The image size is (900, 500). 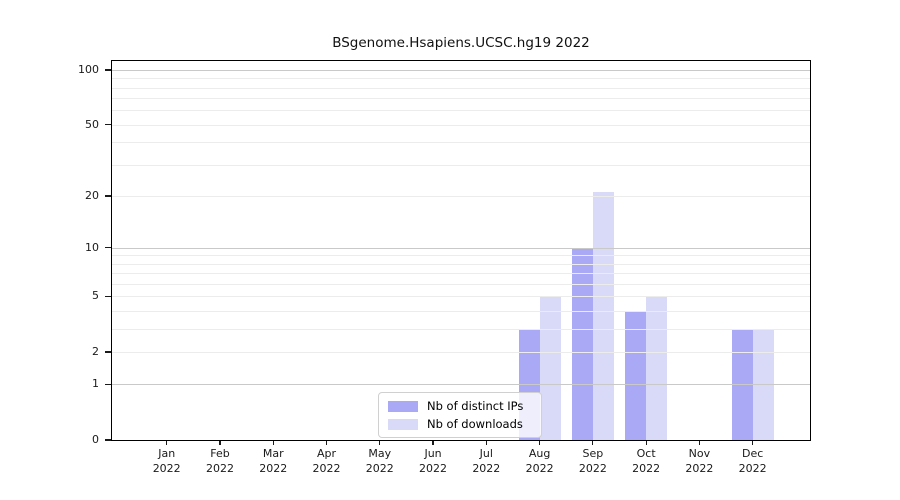 I want to click on x-axis-tick-label: Jun 2022, so click(x=433, y=461).